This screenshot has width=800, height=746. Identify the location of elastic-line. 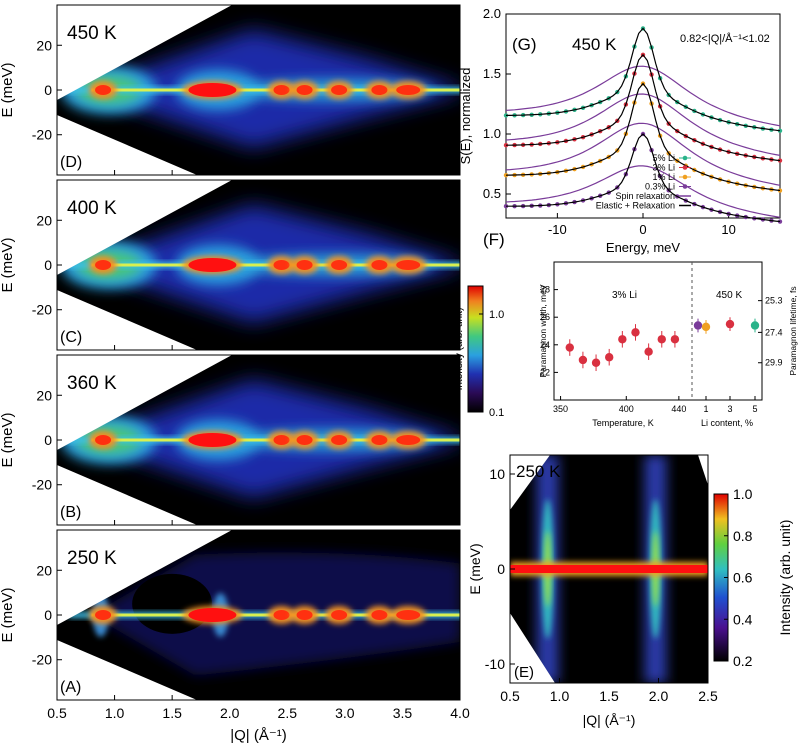
(609, 569).